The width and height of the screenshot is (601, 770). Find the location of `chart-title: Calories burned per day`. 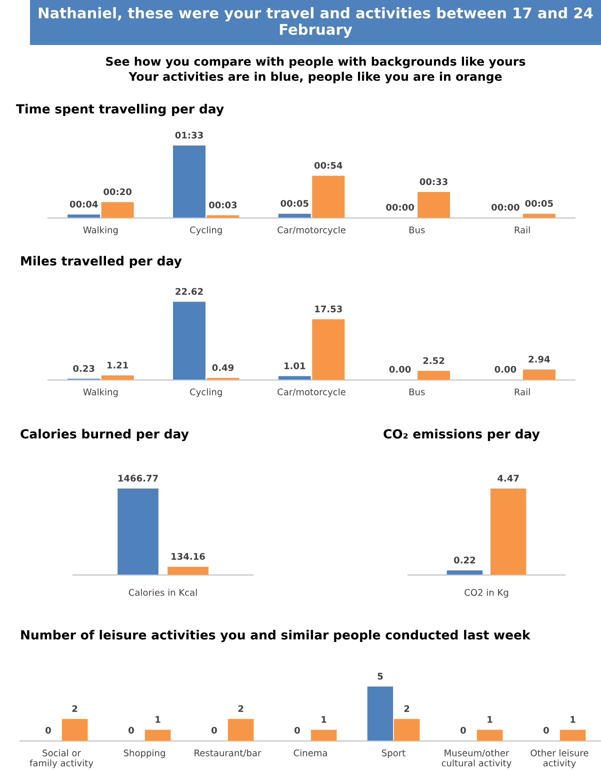

chart-title: Calories burned per day is located at coordinates (104, 435).